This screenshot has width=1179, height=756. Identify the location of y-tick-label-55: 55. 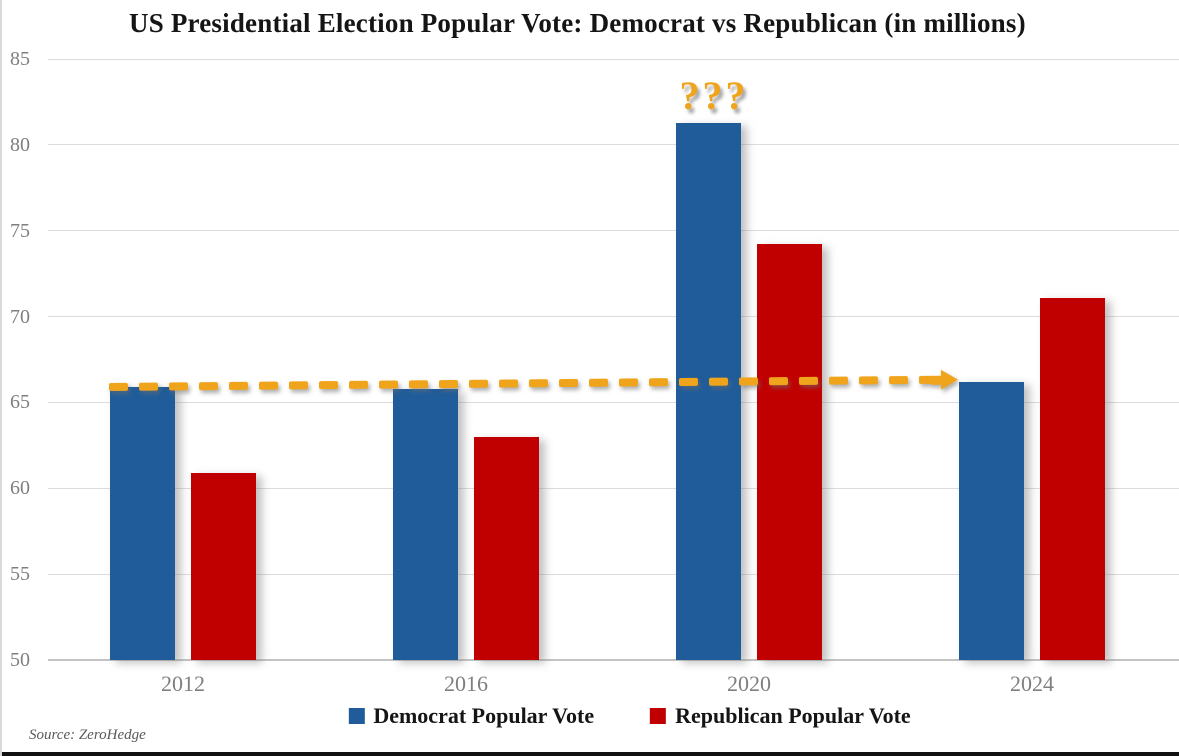
(20, 574).